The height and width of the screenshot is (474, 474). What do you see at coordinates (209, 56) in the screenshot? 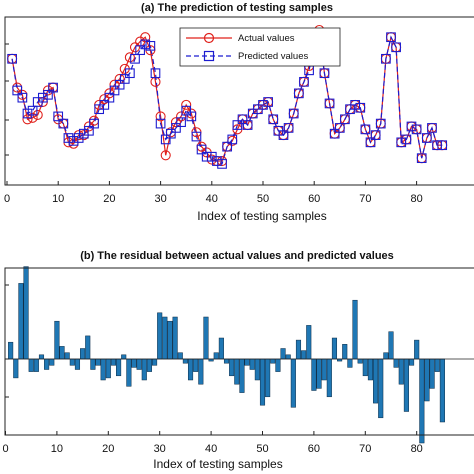
I see `legend-predicted-marker` at bounding box center [209, 56].